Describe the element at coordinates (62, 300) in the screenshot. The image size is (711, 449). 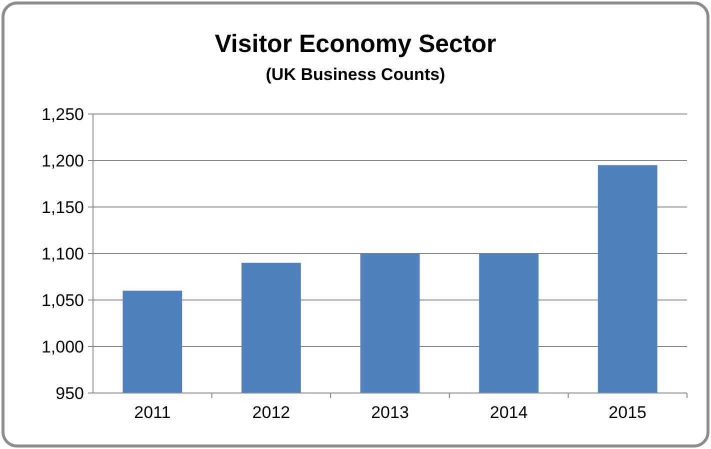
I see `y-tick-label: 1,050` at that location.